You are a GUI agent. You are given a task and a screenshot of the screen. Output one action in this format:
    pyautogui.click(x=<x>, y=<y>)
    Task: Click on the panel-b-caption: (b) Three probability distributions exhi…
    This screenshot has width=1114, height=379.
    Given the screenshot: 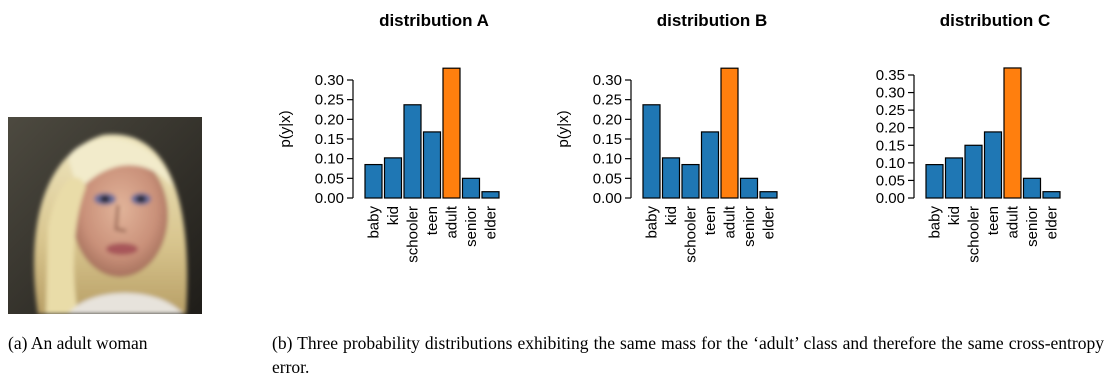 What is the action you would take?
    pyautogui.click(x=688, y=355)
    